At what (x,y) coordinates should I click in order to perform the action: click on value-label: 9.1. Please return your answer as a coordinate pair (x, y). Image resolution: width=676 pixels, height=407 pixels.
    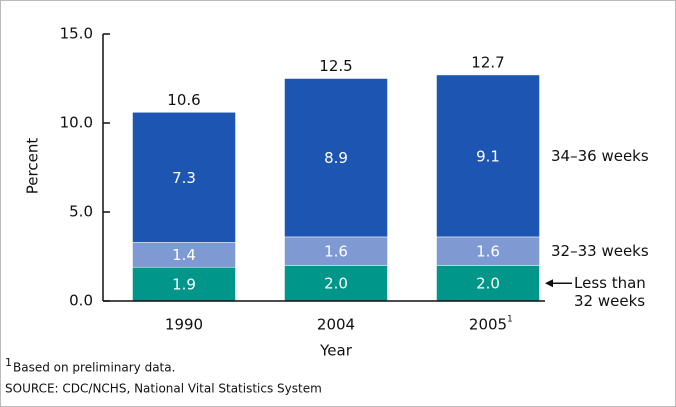
    Looking at the image, I should click on (488, 156).